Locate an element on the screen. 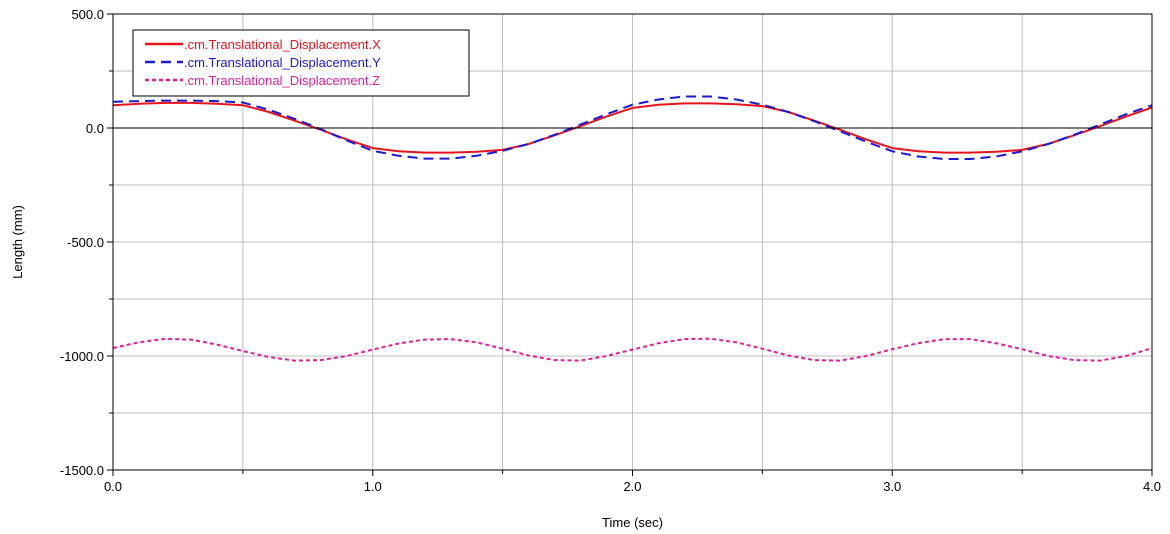  y-tick-label: -1500.0 is located at coordinates (82, 470).